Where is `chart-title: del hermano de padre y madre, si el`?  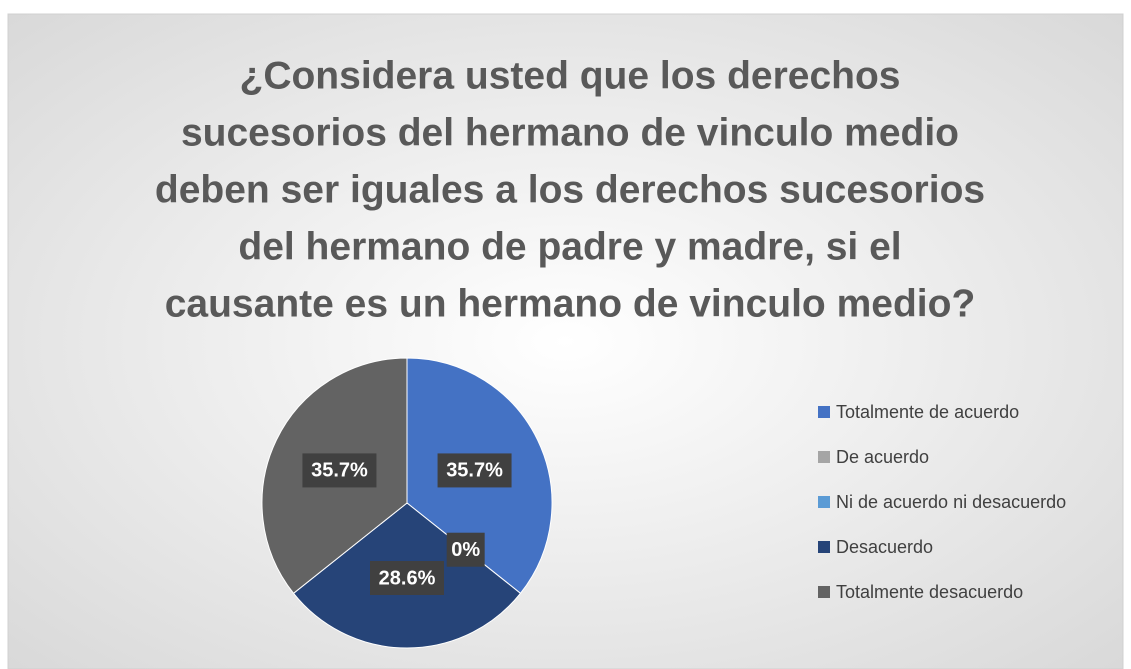 chart-title: del hermano de padre y madre, si el is located at coordinates (569, 246).